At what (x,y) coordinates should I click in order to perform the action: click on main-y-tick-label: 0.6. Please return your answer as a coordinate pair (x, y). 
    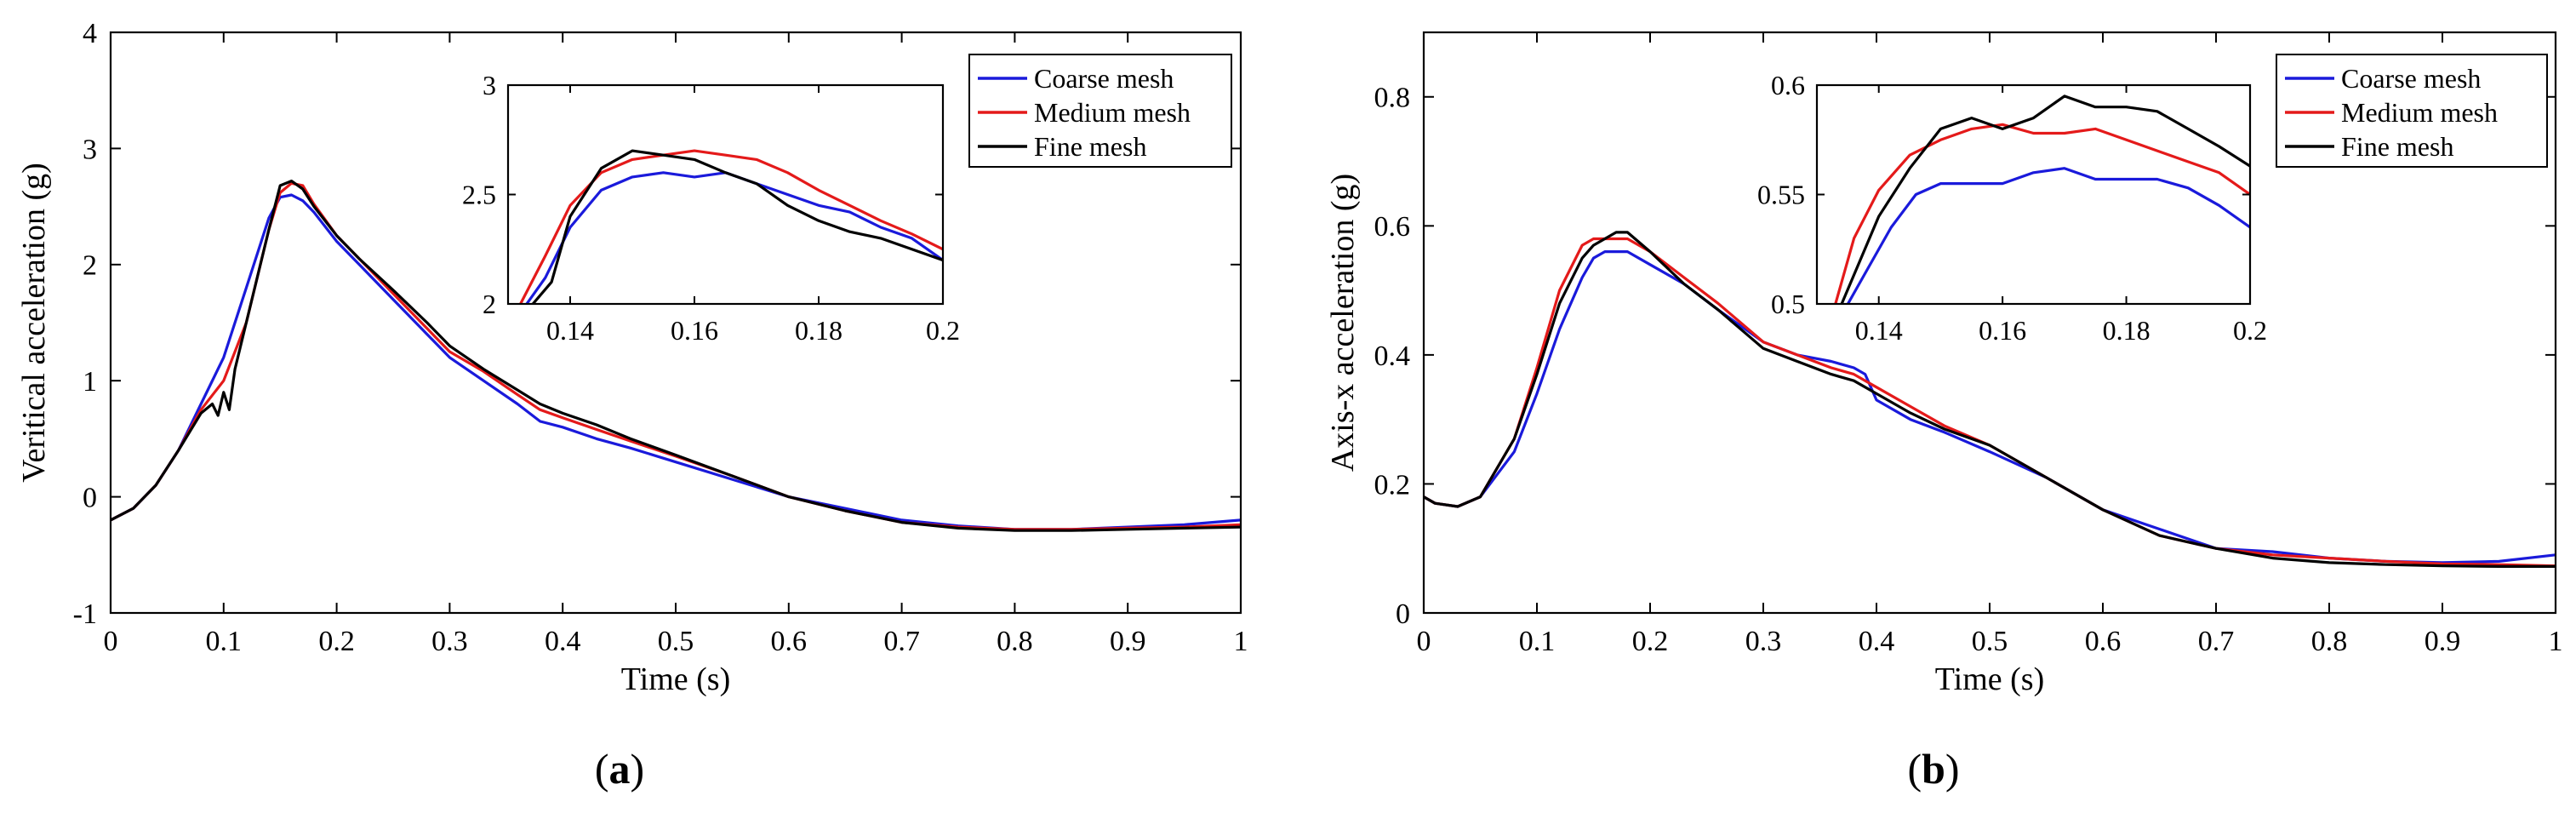
    Looking at the image, I should click on (1392, 227).